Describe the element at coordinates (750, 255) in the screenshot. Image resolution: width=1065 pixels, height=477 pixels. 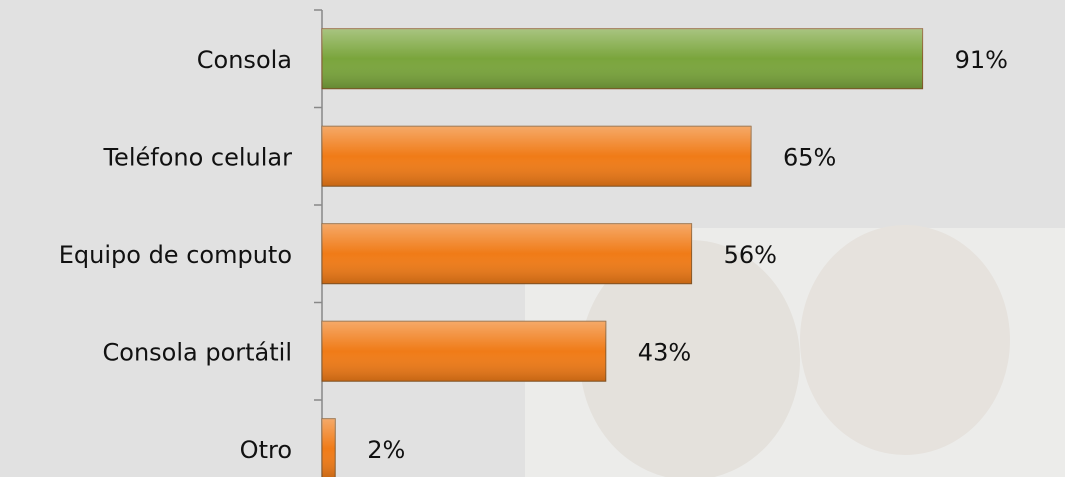
I see `value-label: 56%` at that location.